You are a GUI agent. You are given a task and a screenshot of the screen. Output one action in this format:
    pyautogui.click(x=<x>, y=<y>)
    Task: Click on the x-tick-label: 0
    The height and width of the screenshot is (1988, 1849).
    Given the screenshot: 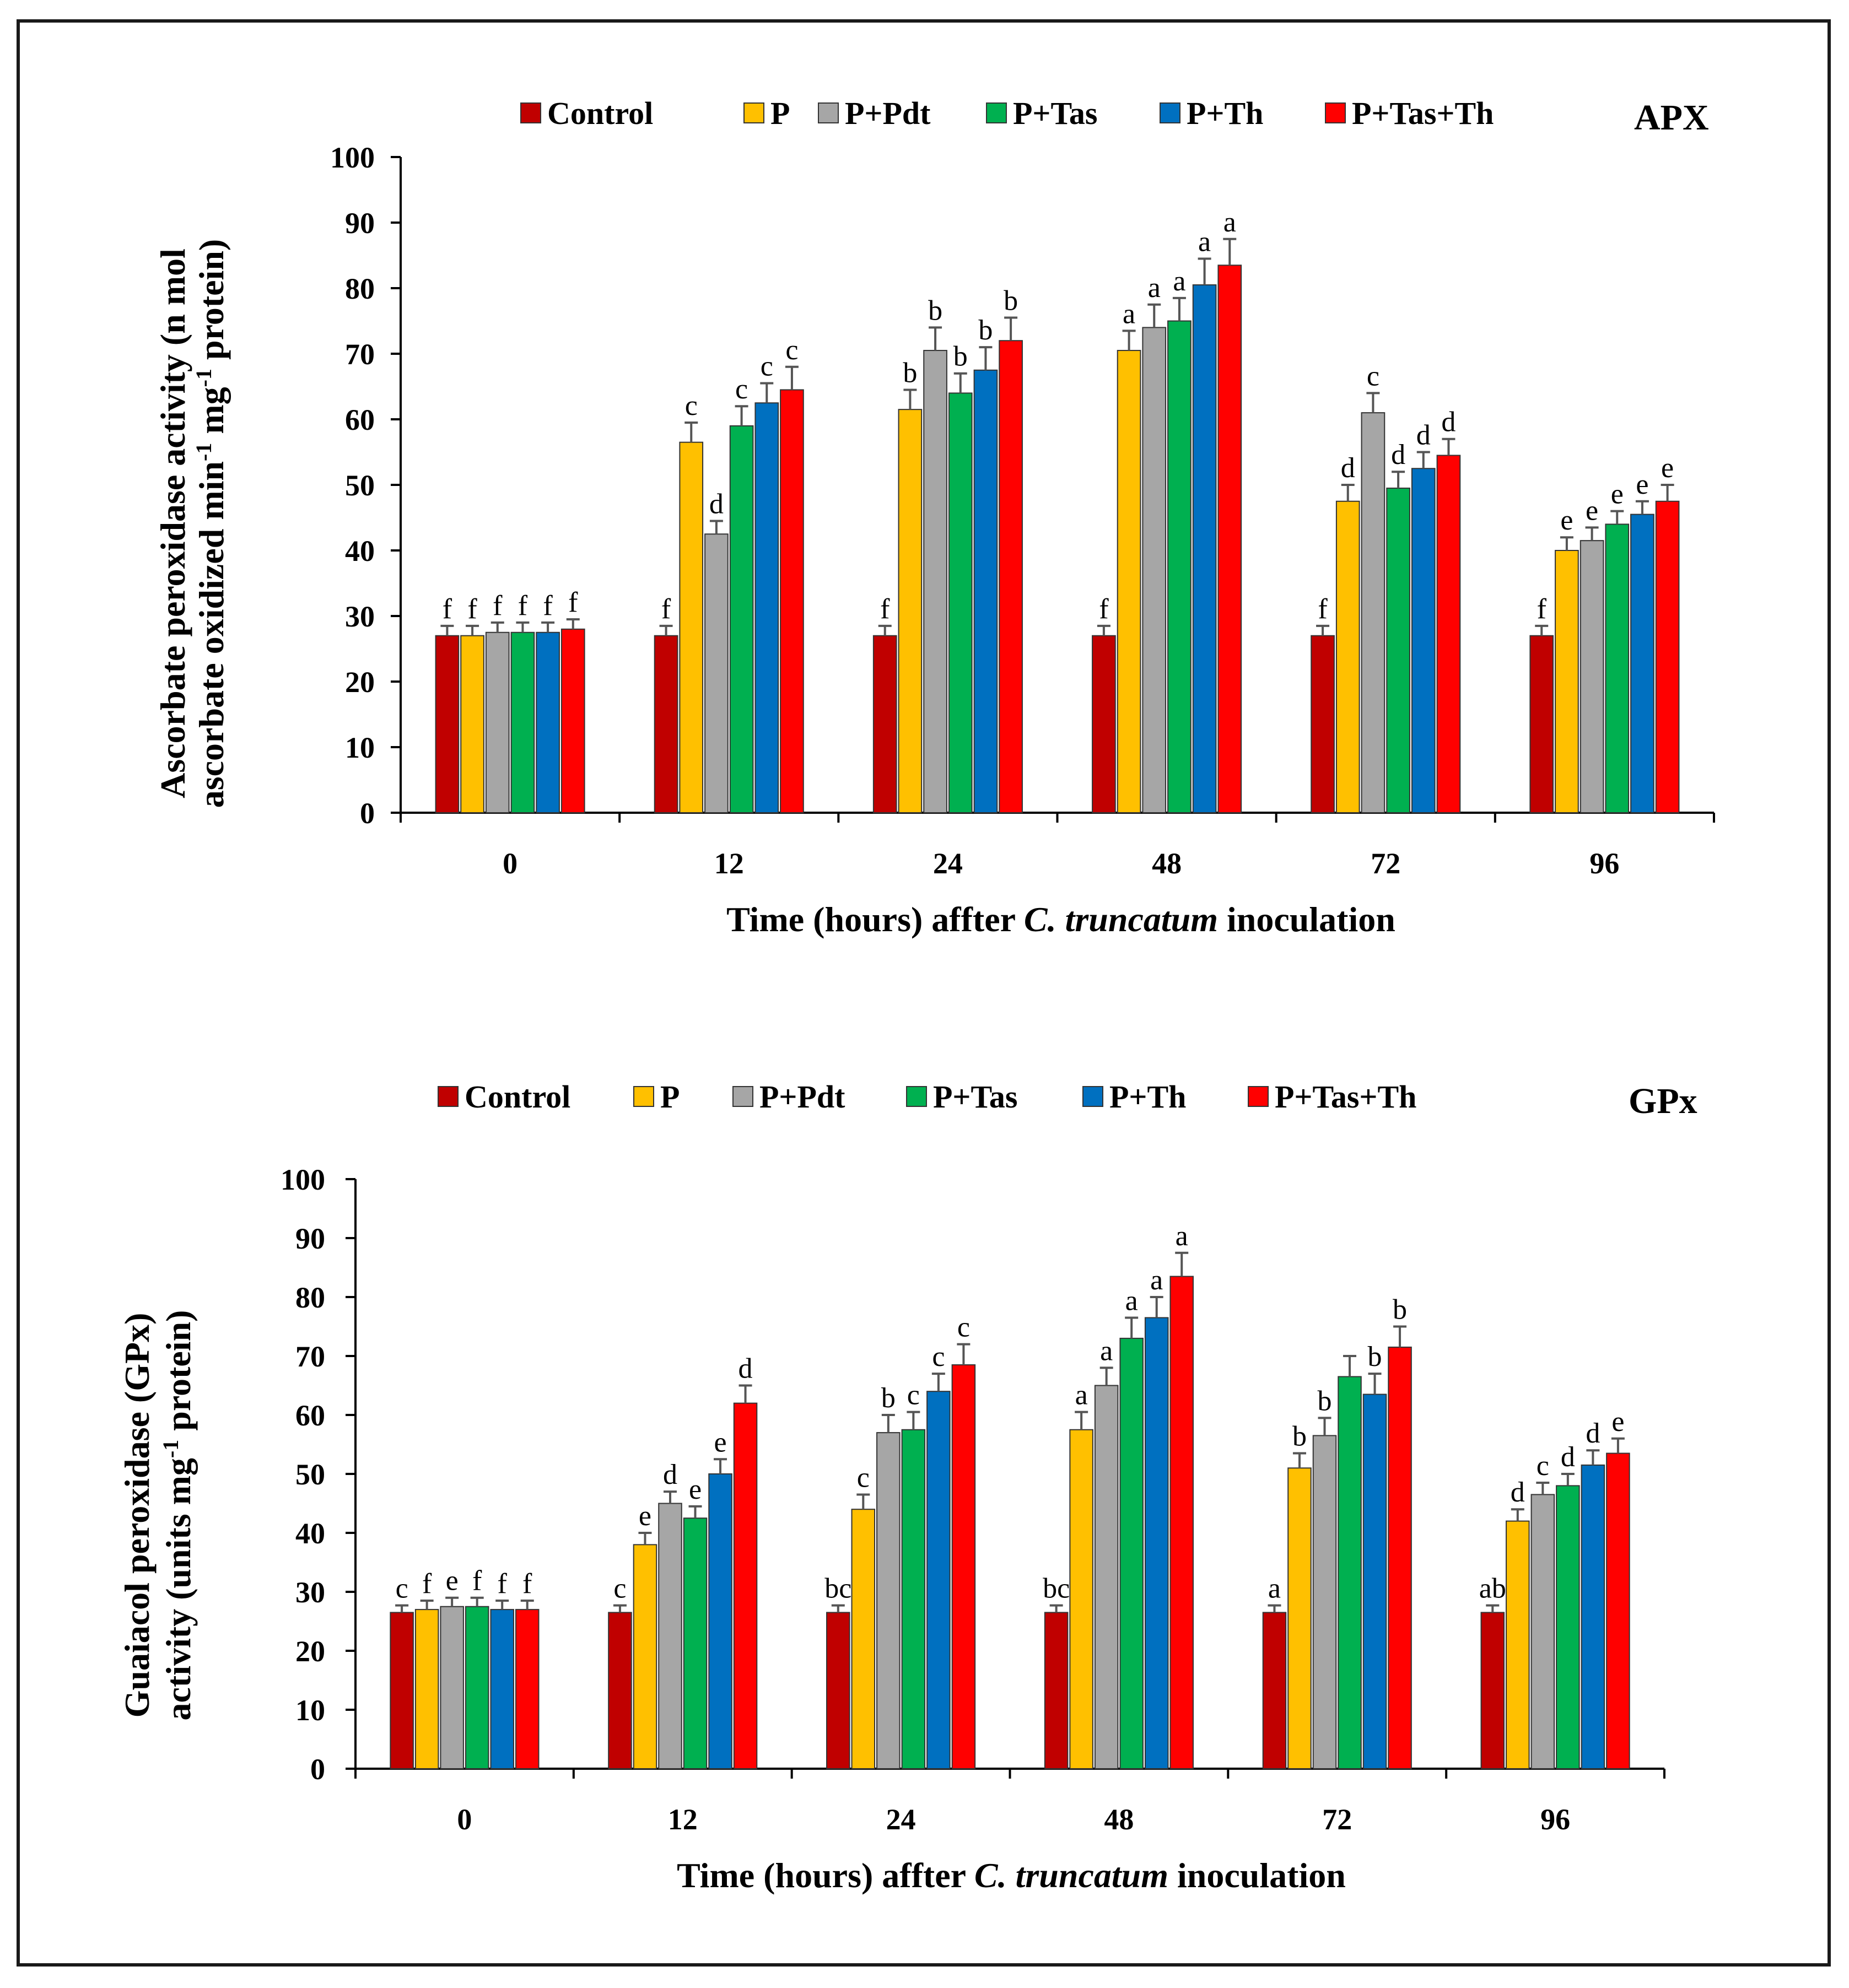 What is the action you would take?
    pyautogui.click(x=510, y=863)
    